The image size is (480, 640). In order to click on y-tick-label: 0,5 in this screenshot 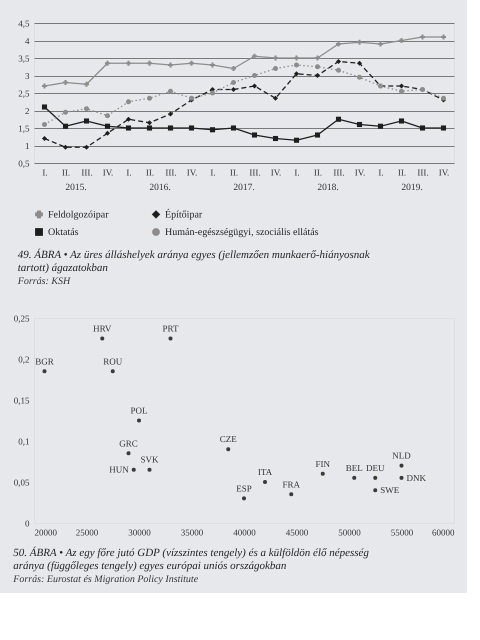, I will do `click(24, 163)`.